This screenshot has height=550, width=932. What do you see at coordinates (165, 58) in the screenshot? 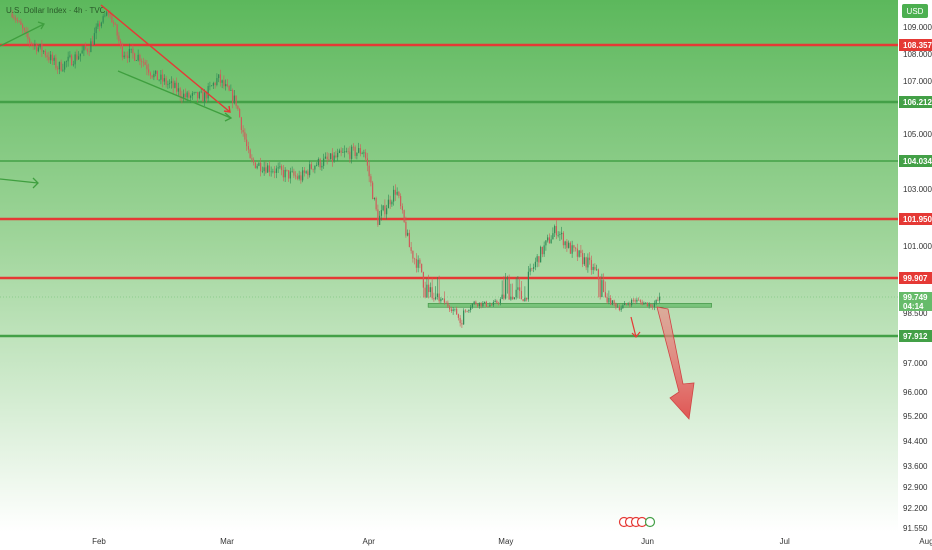
I see `wedge-upper-line` at bounding box center [165, 58].